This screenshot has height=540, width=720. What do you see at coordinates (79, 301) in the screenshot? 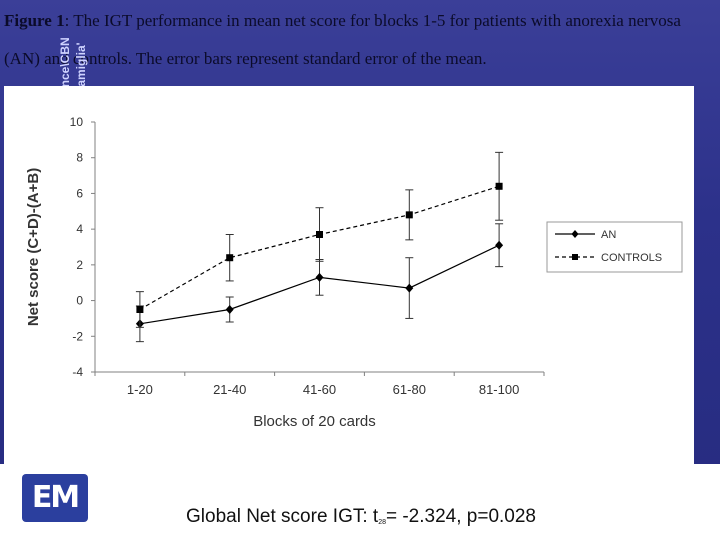
I see `y-tick-label: 0` at bounding box center [79, 301].